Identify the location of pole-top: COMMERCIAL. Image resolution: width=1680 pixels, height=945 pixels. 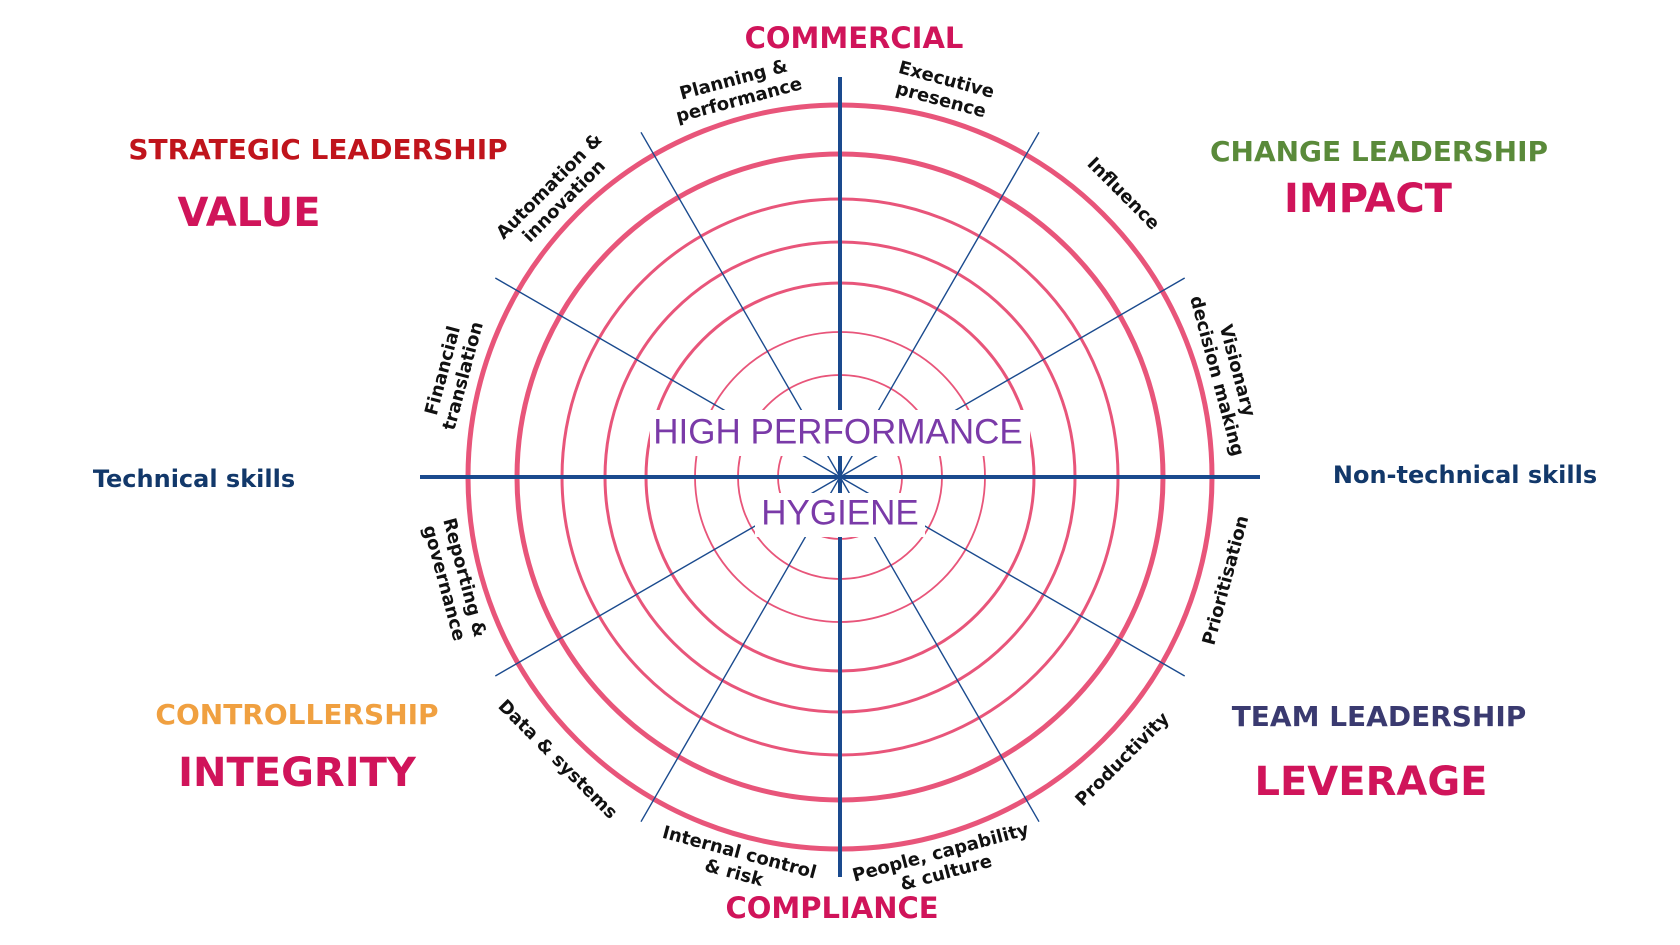
(854, 38).